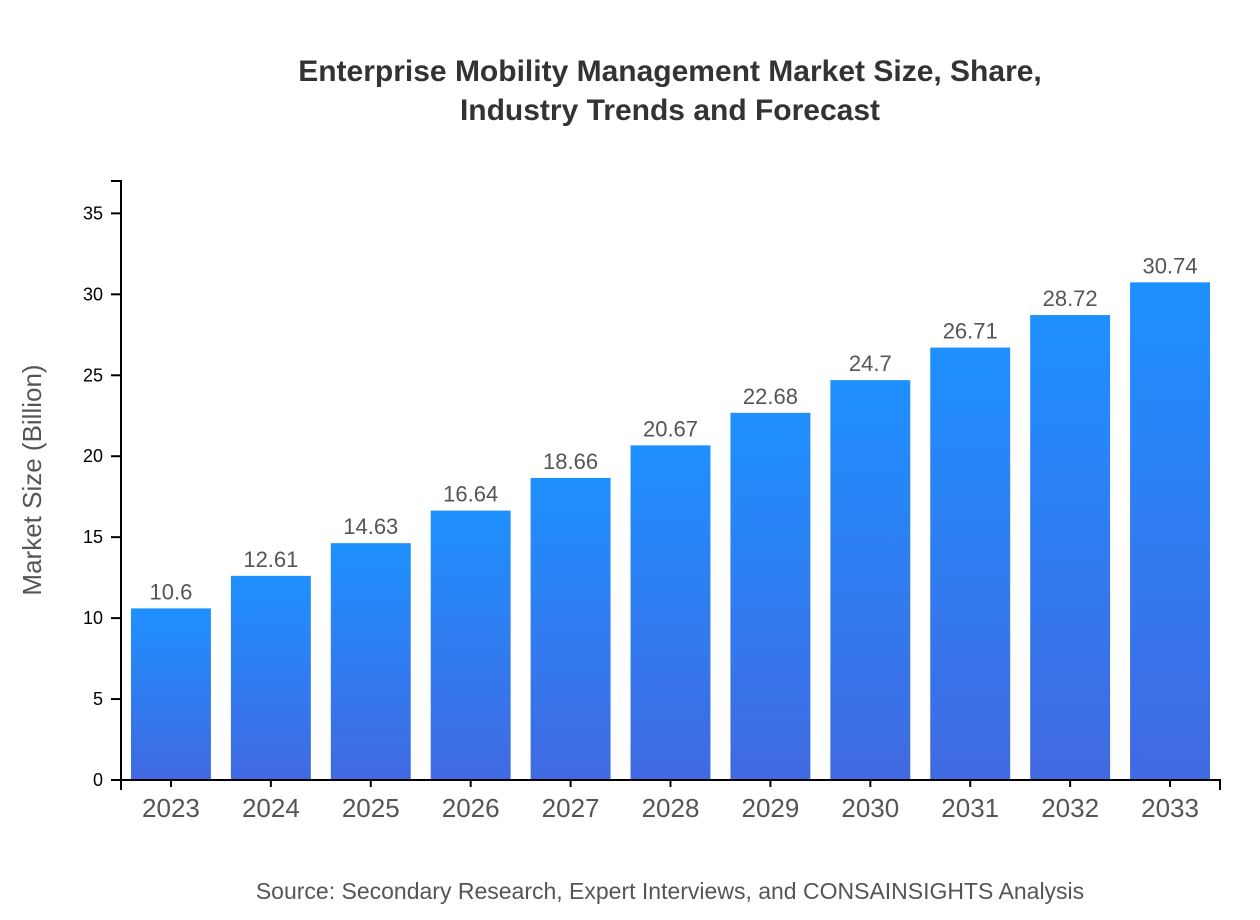  What do you see at coordinates (870, 580) in the screenshot?
I see `bar-2030` at bounding box center [870, 580].